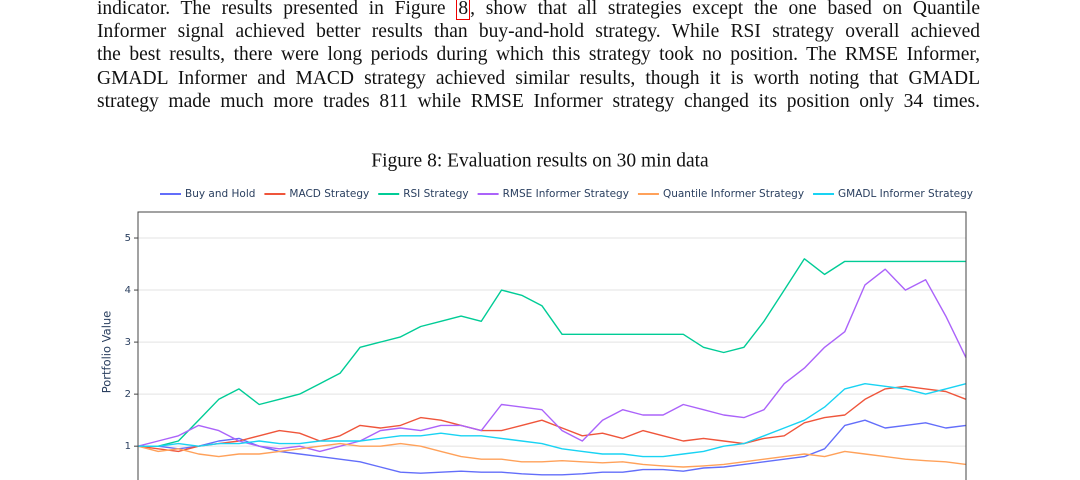 The width and height of the screenshot is (1080, 480). I want to click on figure-ref: 8, so click(463, 10).